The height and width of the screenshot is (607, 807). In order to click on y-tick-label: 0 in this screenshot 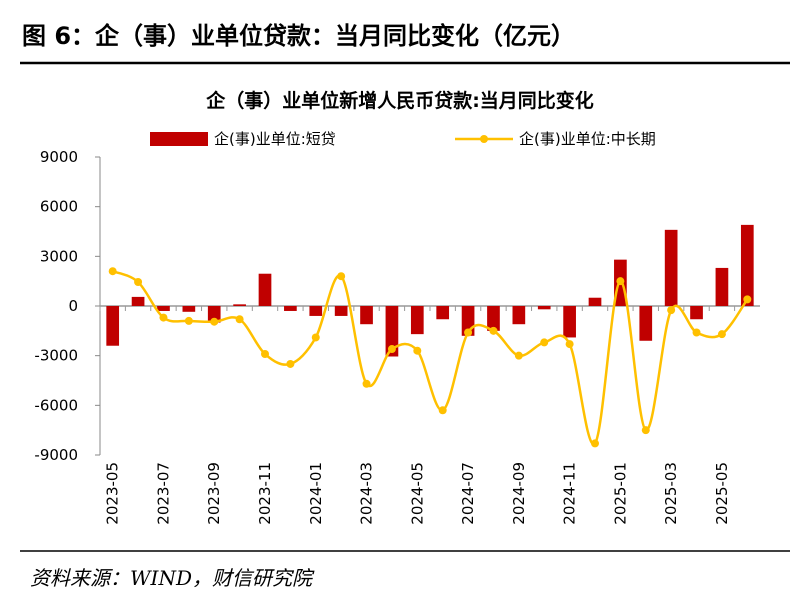, I will do `click(73, 306)`.